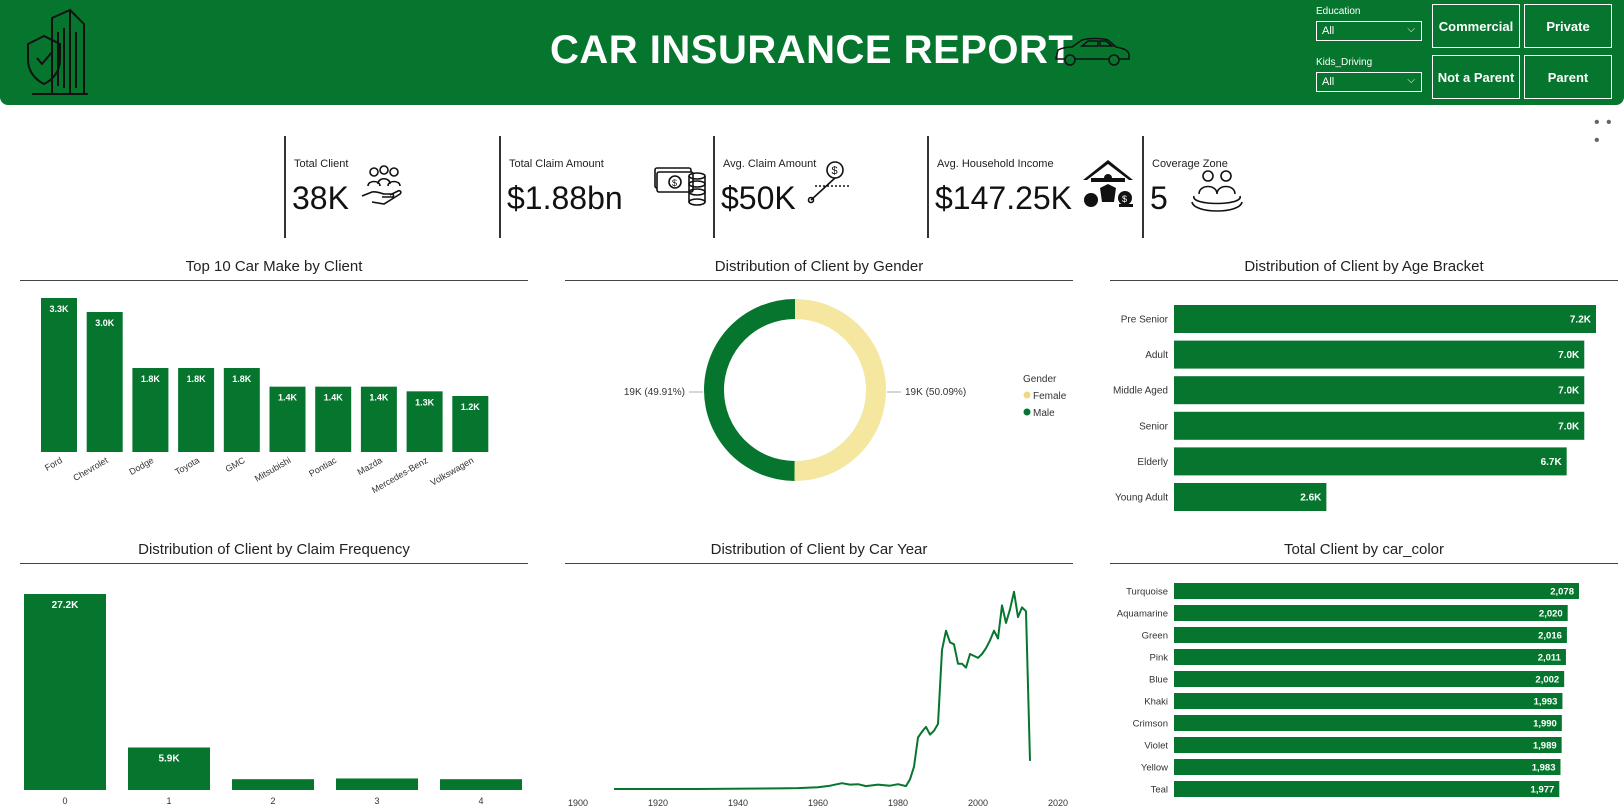 The image size is (1624, 809). What do you see at coordinates (749, 390) in the screenshot?
I see `donut-slice-male` at bounding box center [749, 390].